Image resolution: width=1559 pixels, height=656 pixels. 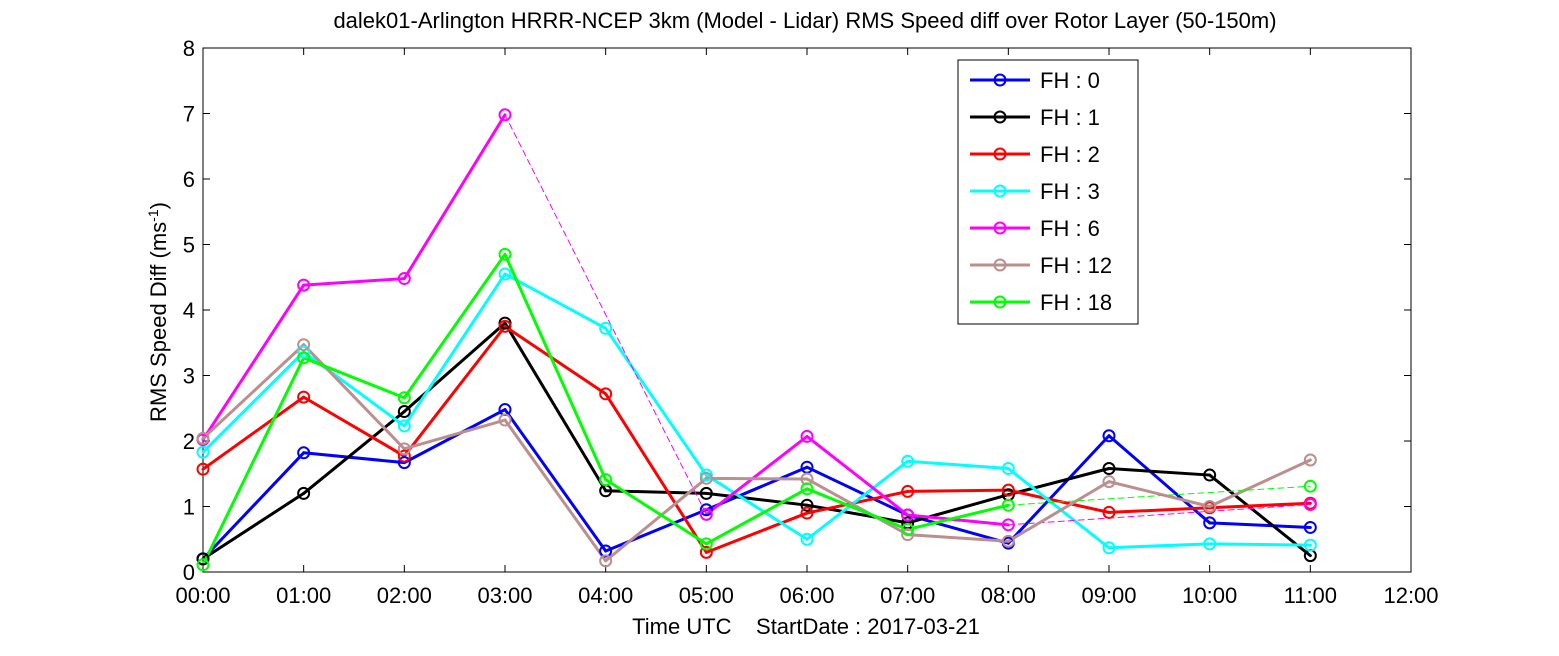 I want to click on y-tick-label: 4, so click(x=189, y=310).